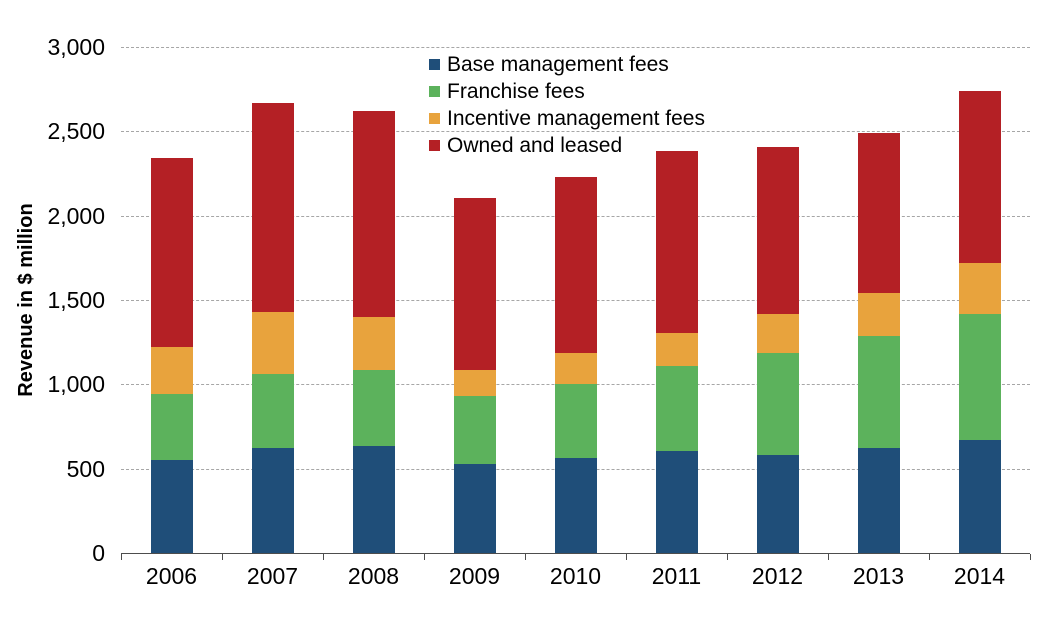 The height and width of the screenshot is (628, 1051). What do you see at coordinates (474, 576) in the screenshot?
I see `x-axis-label: 2009` at bounding box center [474, 576].